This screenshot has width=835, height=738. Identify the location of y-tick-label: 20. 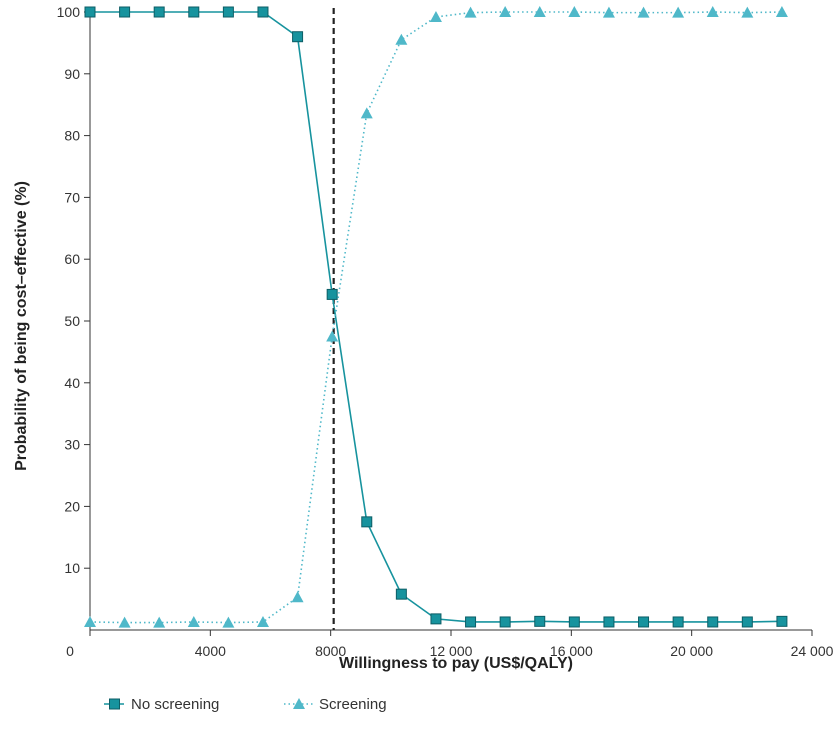
(72, 506).